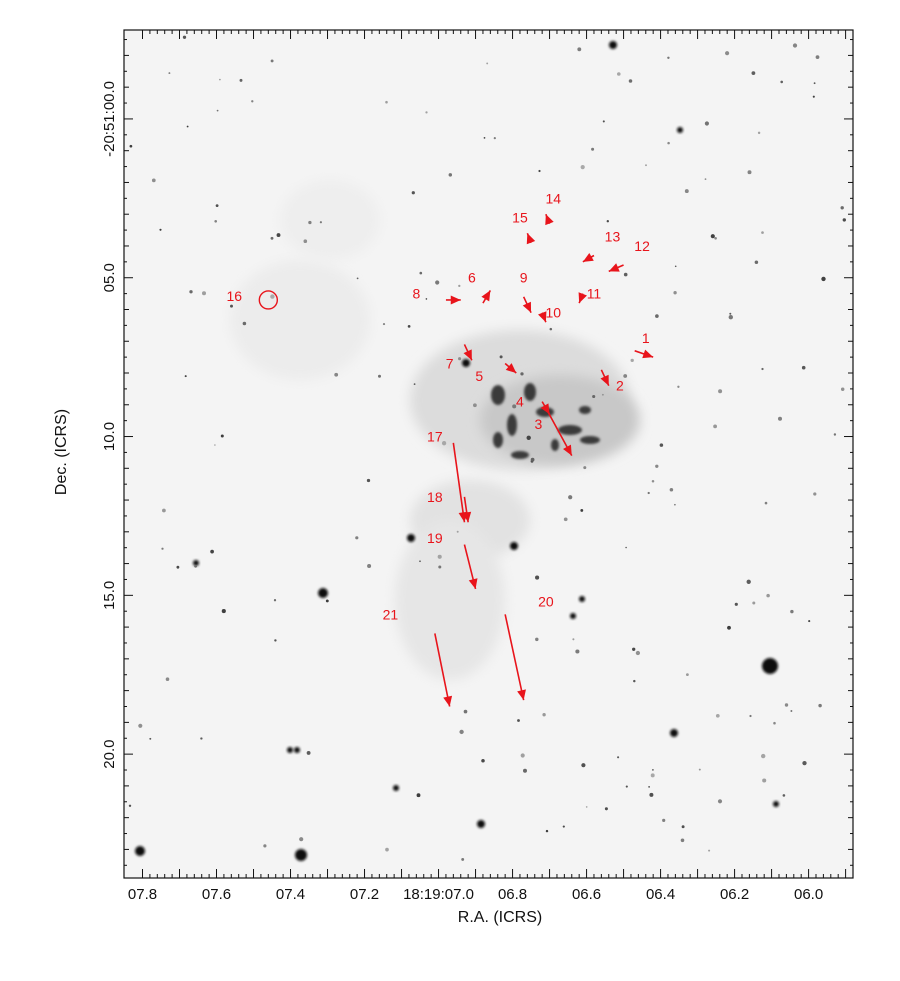 This screenshot has width=900, height=981. I want to click on motion-arrow-shaft, so click(442, 670).